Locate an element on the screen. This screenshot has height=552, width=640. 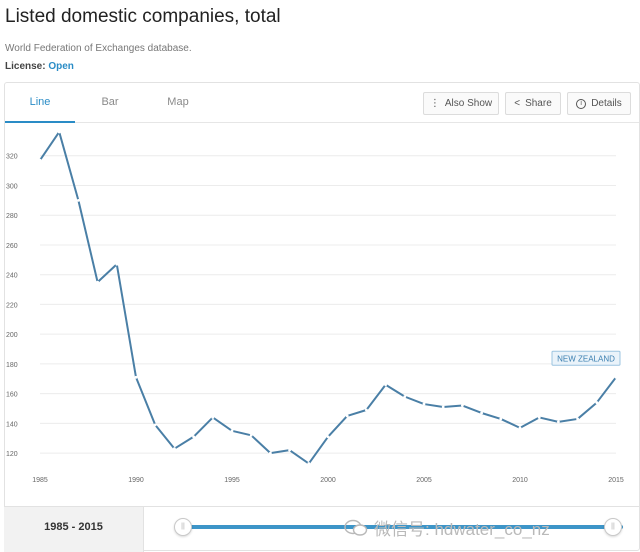
range-start-handle: || is located at coordinates (183, 527).